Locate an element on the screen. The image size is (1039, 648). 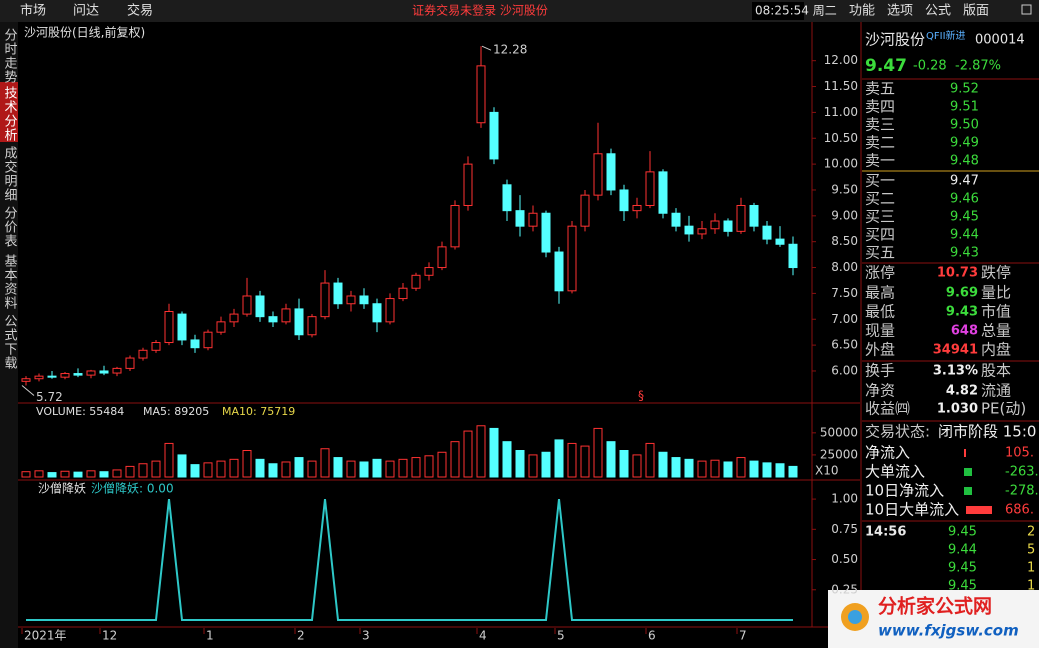
bid-label: 买一 is located at coordinates (880, 181).